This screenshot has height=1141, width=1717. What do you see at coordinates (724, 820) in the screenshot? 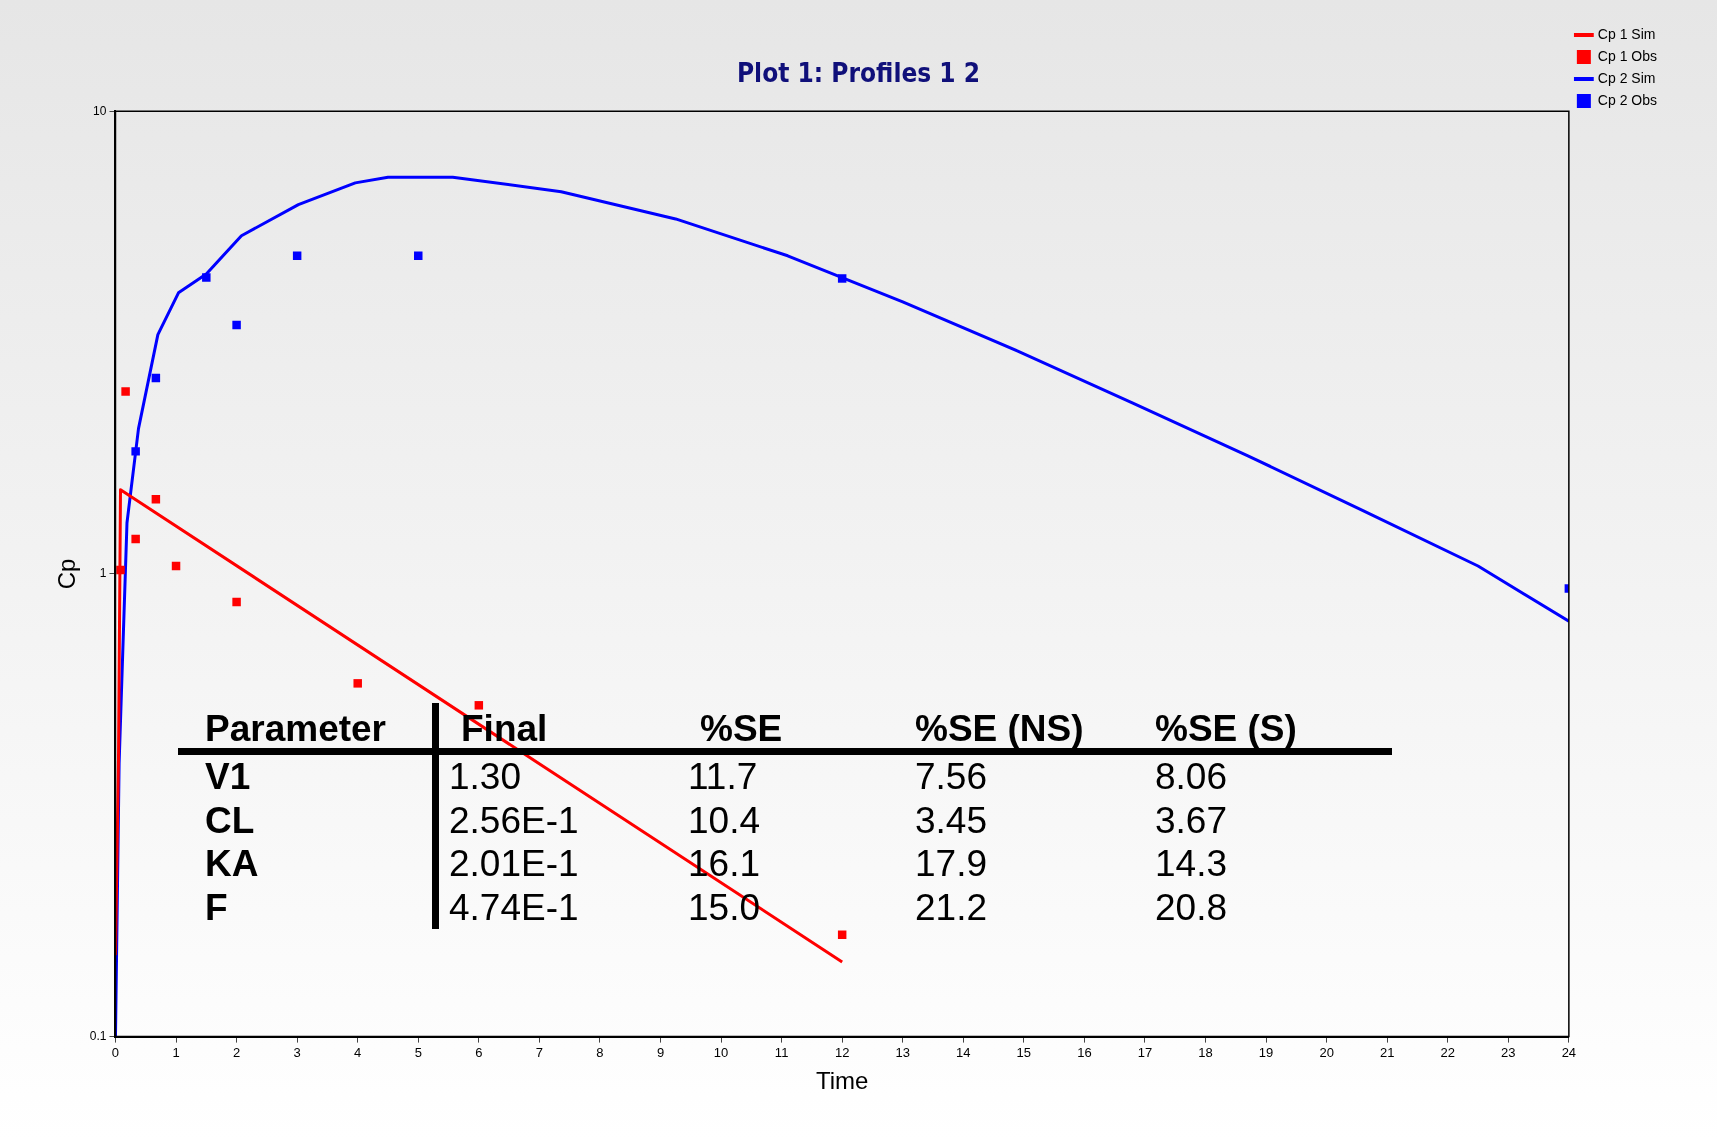
I see `annotation: 10.4` at bounding box center [724, 820].